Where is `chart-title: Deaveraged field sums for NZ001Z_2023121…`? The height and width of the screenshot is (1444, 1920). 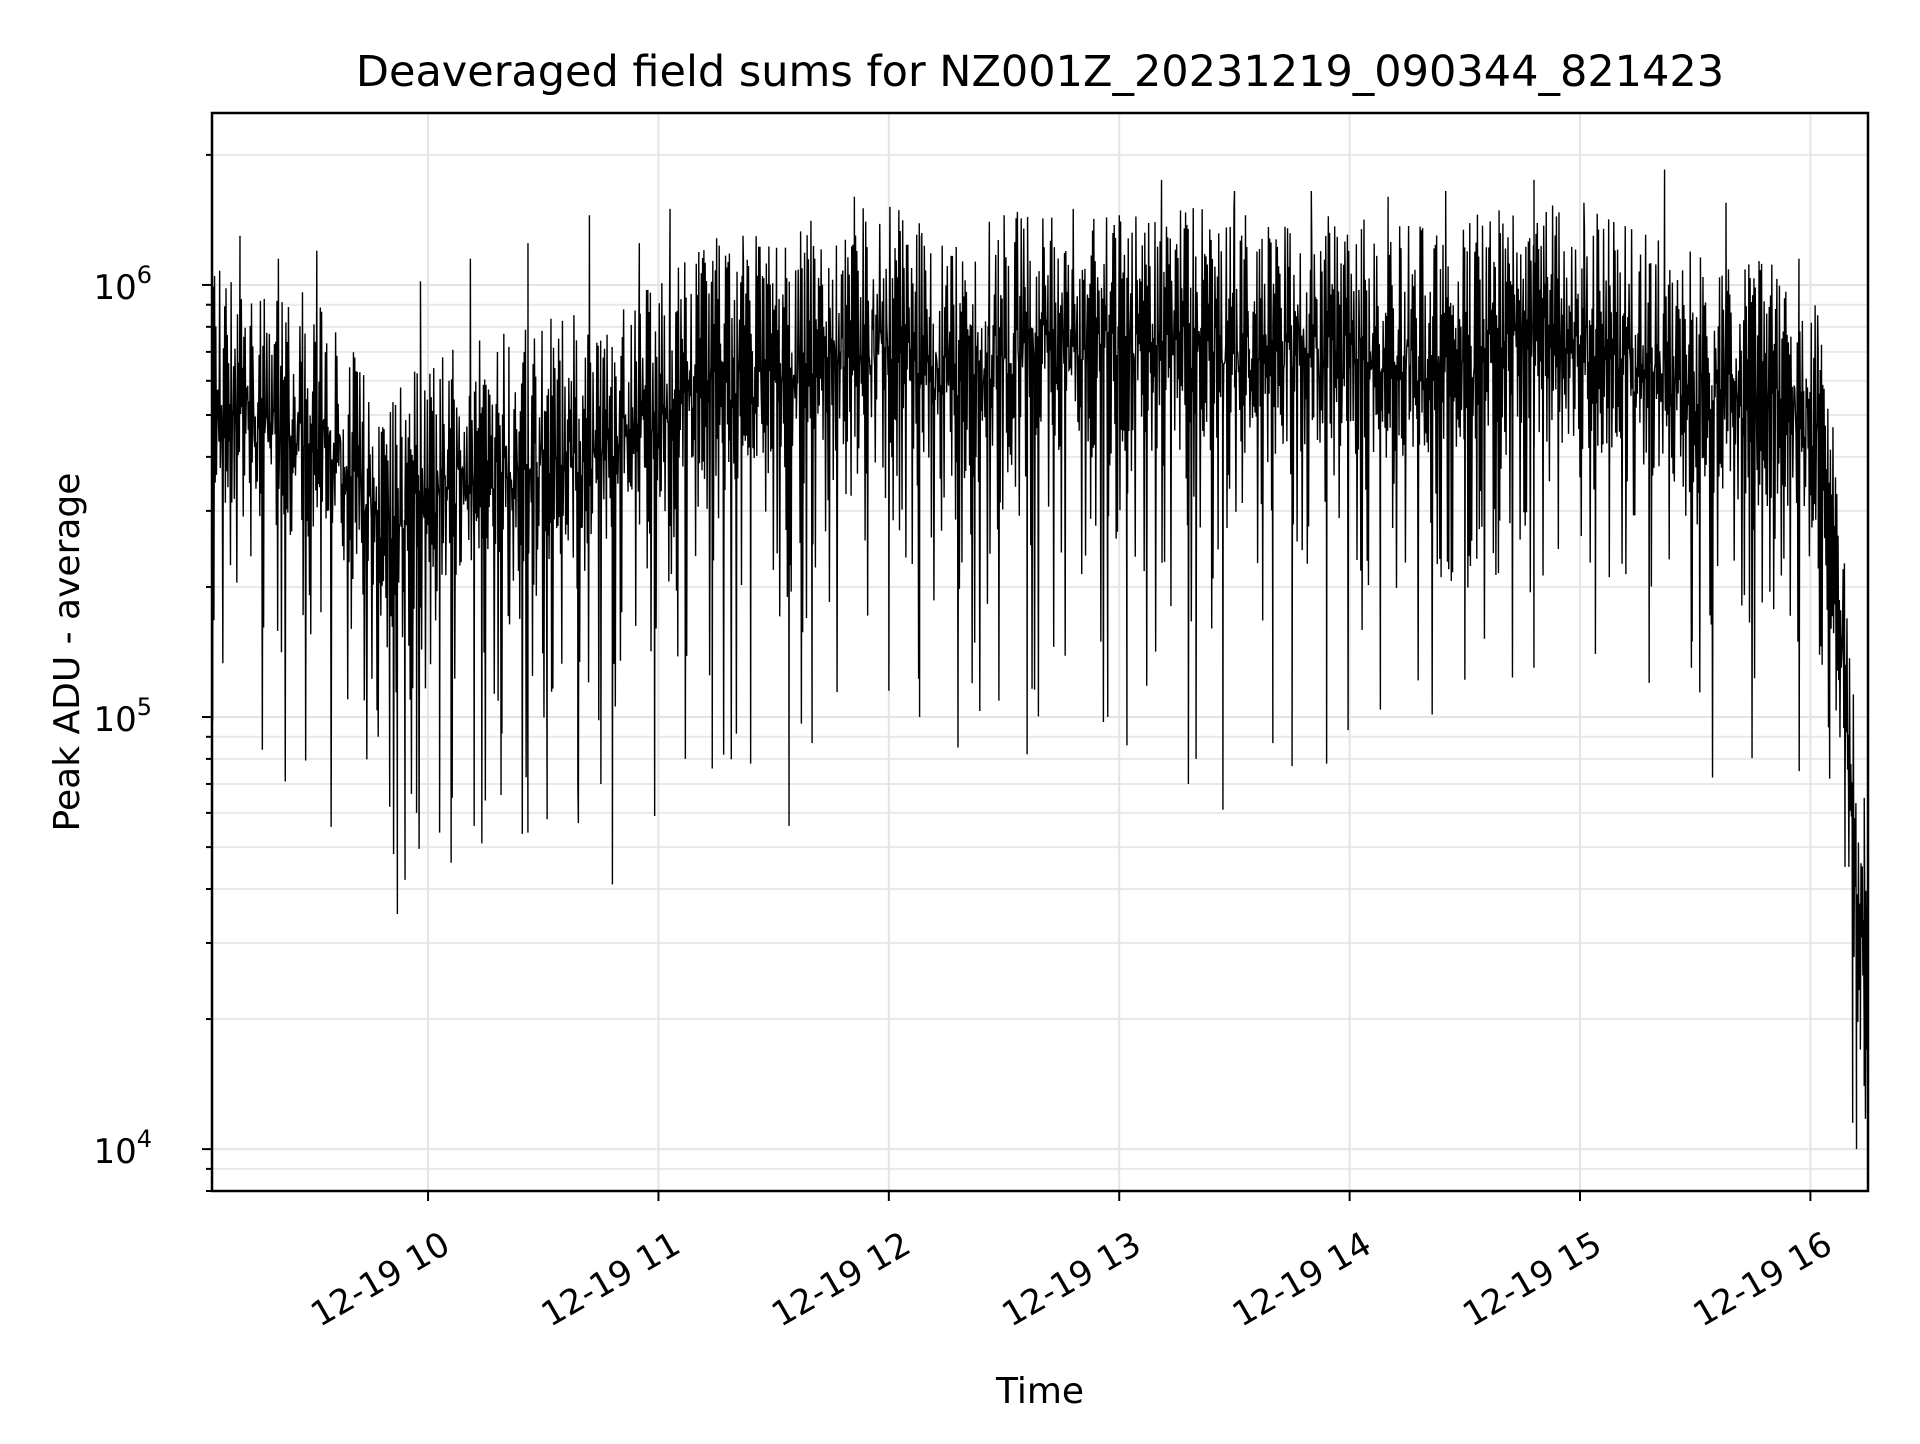
chart-title: Deaveraged field sums for NZ001Z_2023121… is located at coordinates (1040, 72).